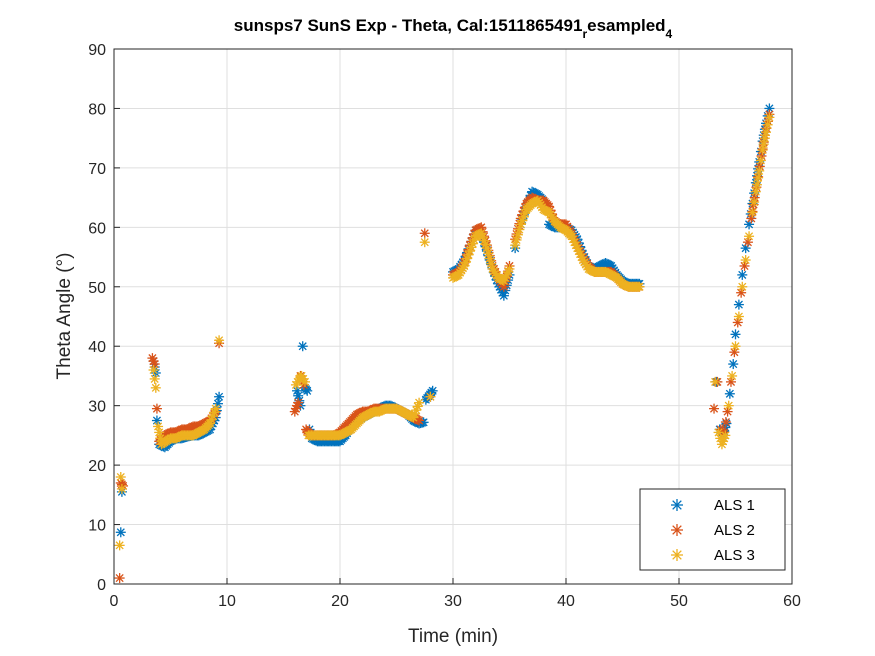 The height and width of the screenshot is (656, 875). I want to click on y-tick-label: 60, so click(97, 228).